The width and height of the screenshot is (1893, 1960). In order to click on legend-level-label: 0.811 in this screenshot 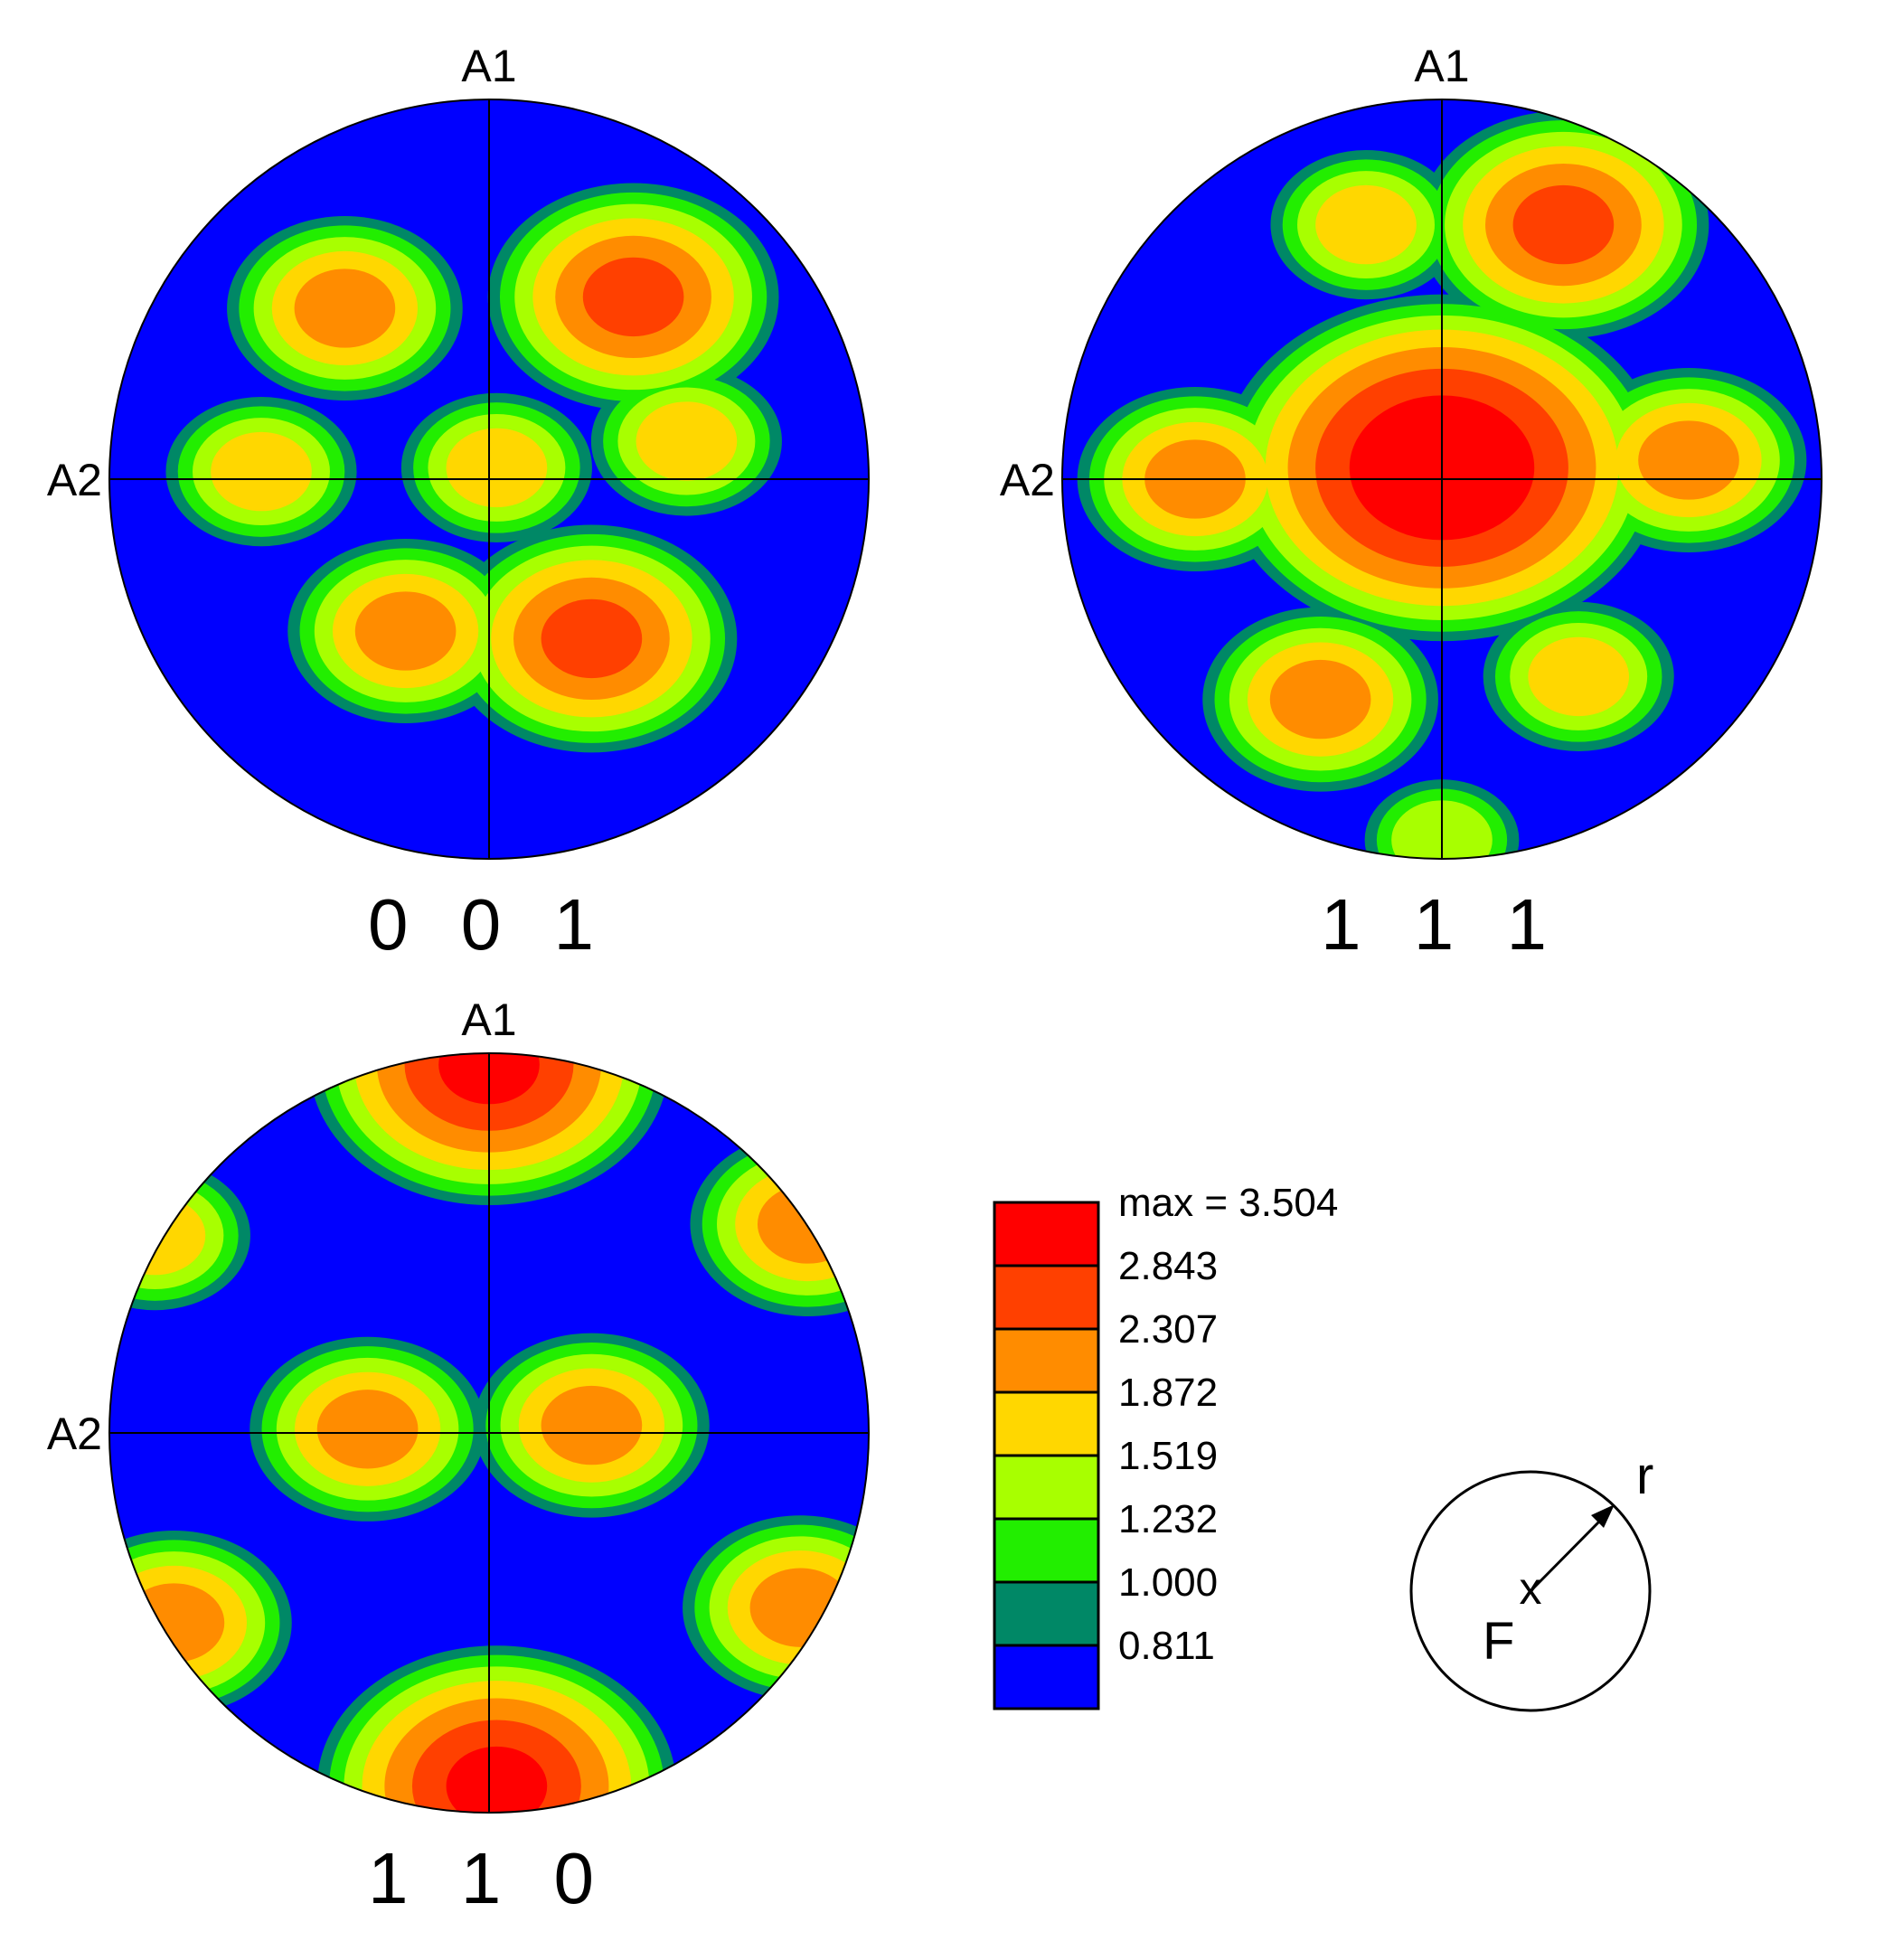, I will do `click(1166, 1646)`.